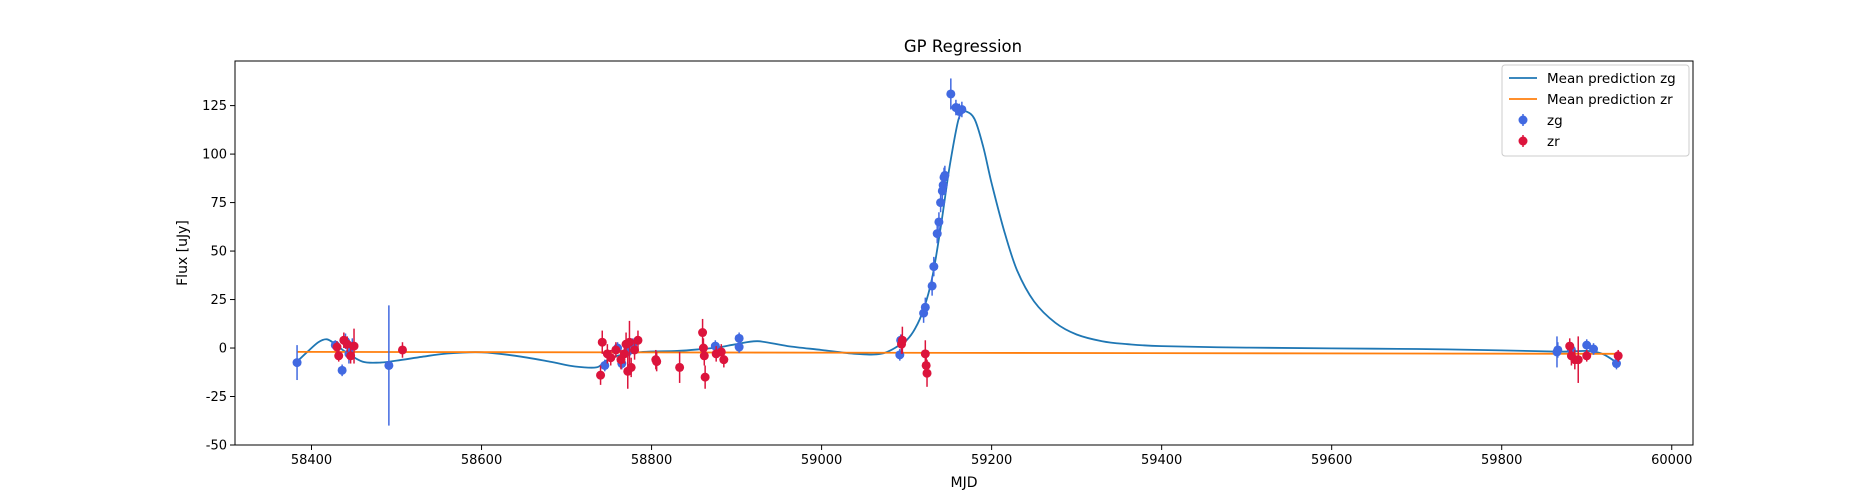 The width and height of the screenshot is (1875, 500). Describe the element at coordinates (1671, 460) in the screenshot. I see `x-tick-label: 60000` at that location.